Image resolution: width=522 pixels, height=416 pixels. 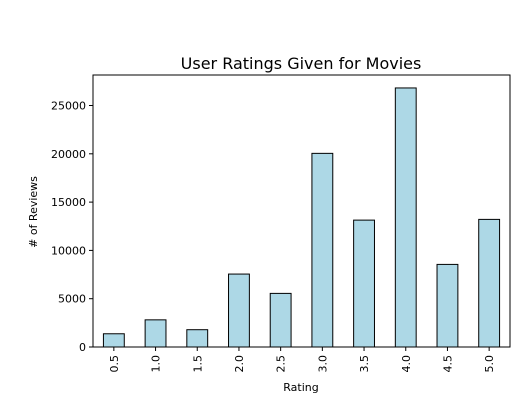 I want to click on bar-4.5, so click(x=447, y=305).